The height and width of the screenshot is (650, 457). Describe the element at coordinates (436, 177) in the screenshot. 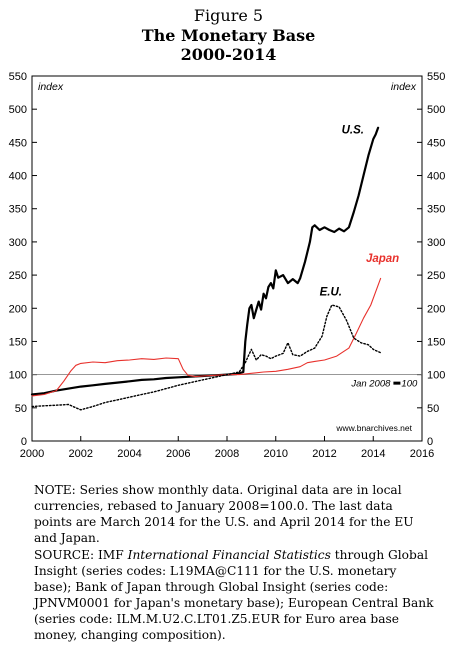

I see `y-tick-label-right: 400` at that location.